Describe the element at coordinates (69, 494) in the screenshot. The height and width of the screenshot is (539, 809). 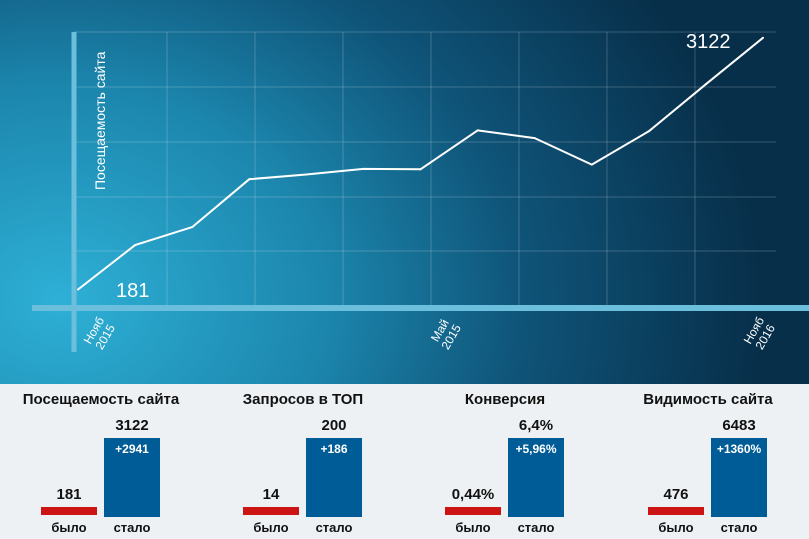
I see `before-value: 181` at that location.